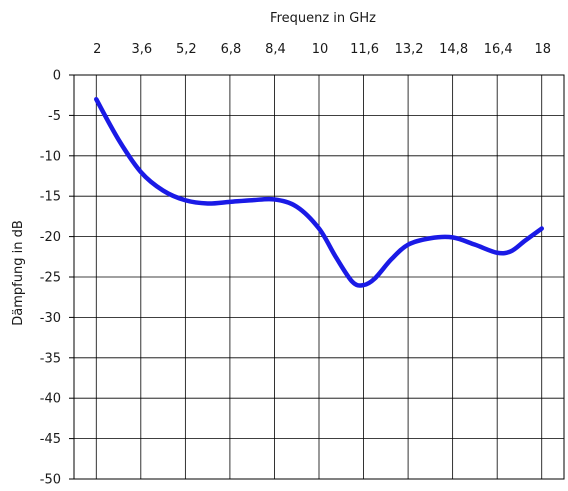 The height and width of the screenshot is (491, 568). I want to click on y-tick-label: -50, so click(50, 480).